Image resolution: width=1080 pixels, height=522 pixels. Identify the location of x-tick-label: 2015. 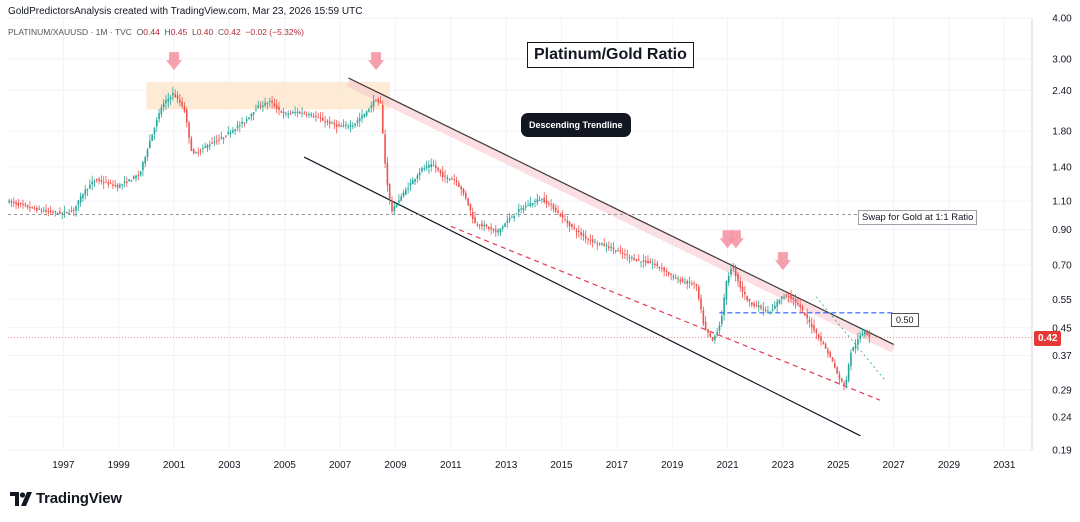
(561, 465).